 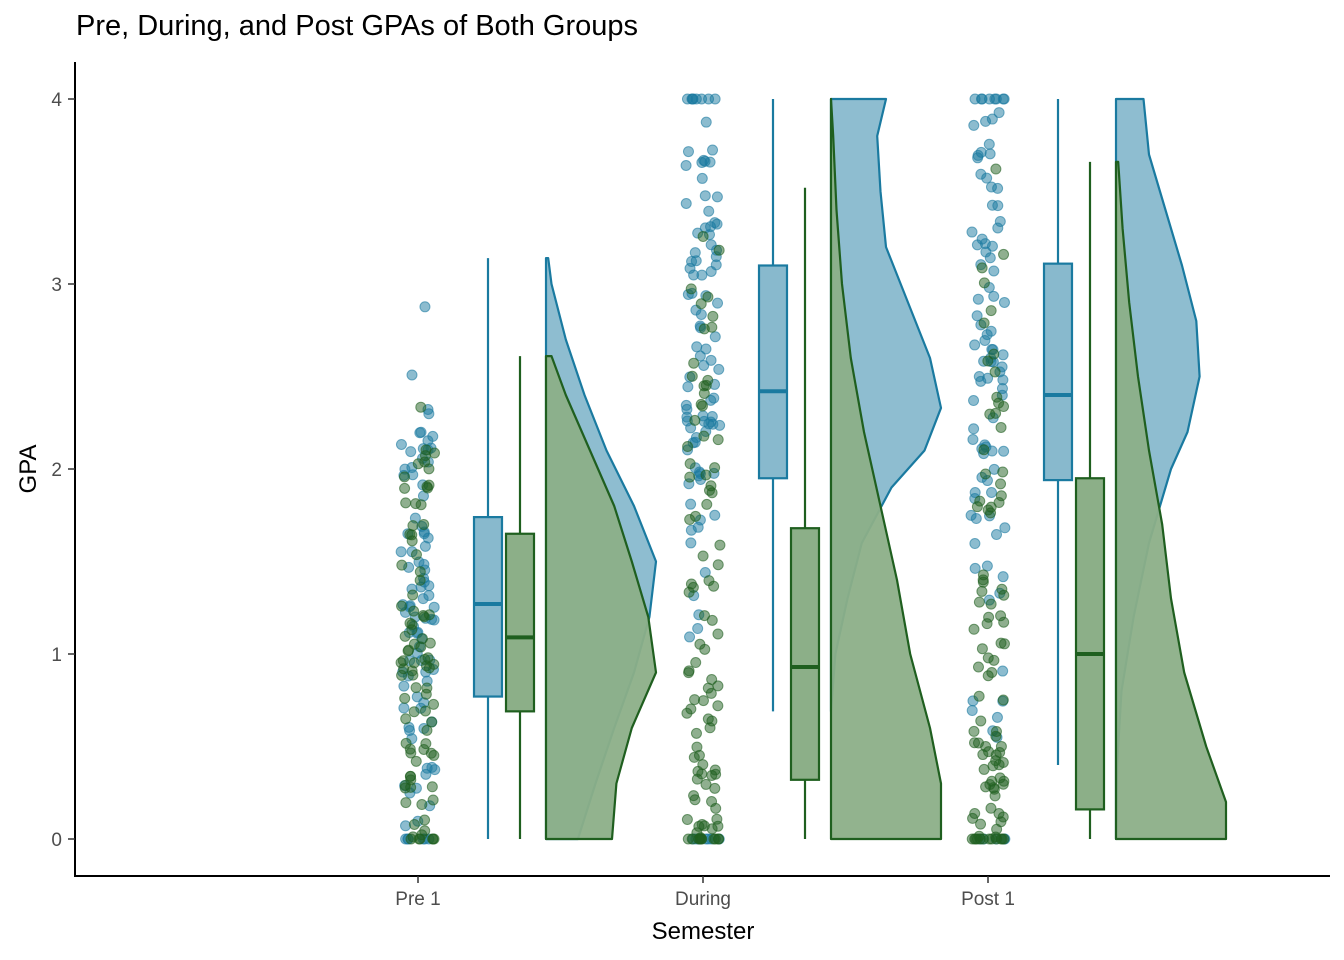 I want to click on y-tick-label: 0, so click(x=56, y=840).